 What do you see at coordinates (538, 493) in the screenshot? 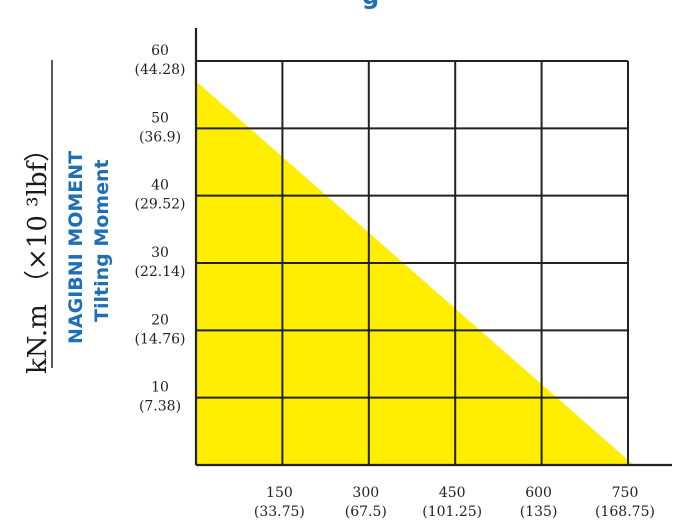
I see `x-tick-label: 600` at bounding box center [538, 493].